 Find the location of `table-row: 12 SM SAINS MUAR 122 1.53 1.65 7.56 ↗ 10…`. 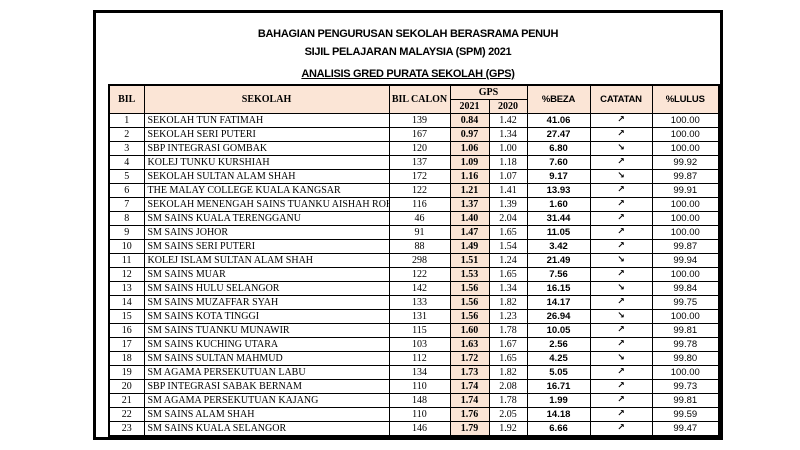

table-row: 12 SM SAINS MUAR 122 1.53 1.65 7.56 ↗ 10… is located at coordinates (414, 274).